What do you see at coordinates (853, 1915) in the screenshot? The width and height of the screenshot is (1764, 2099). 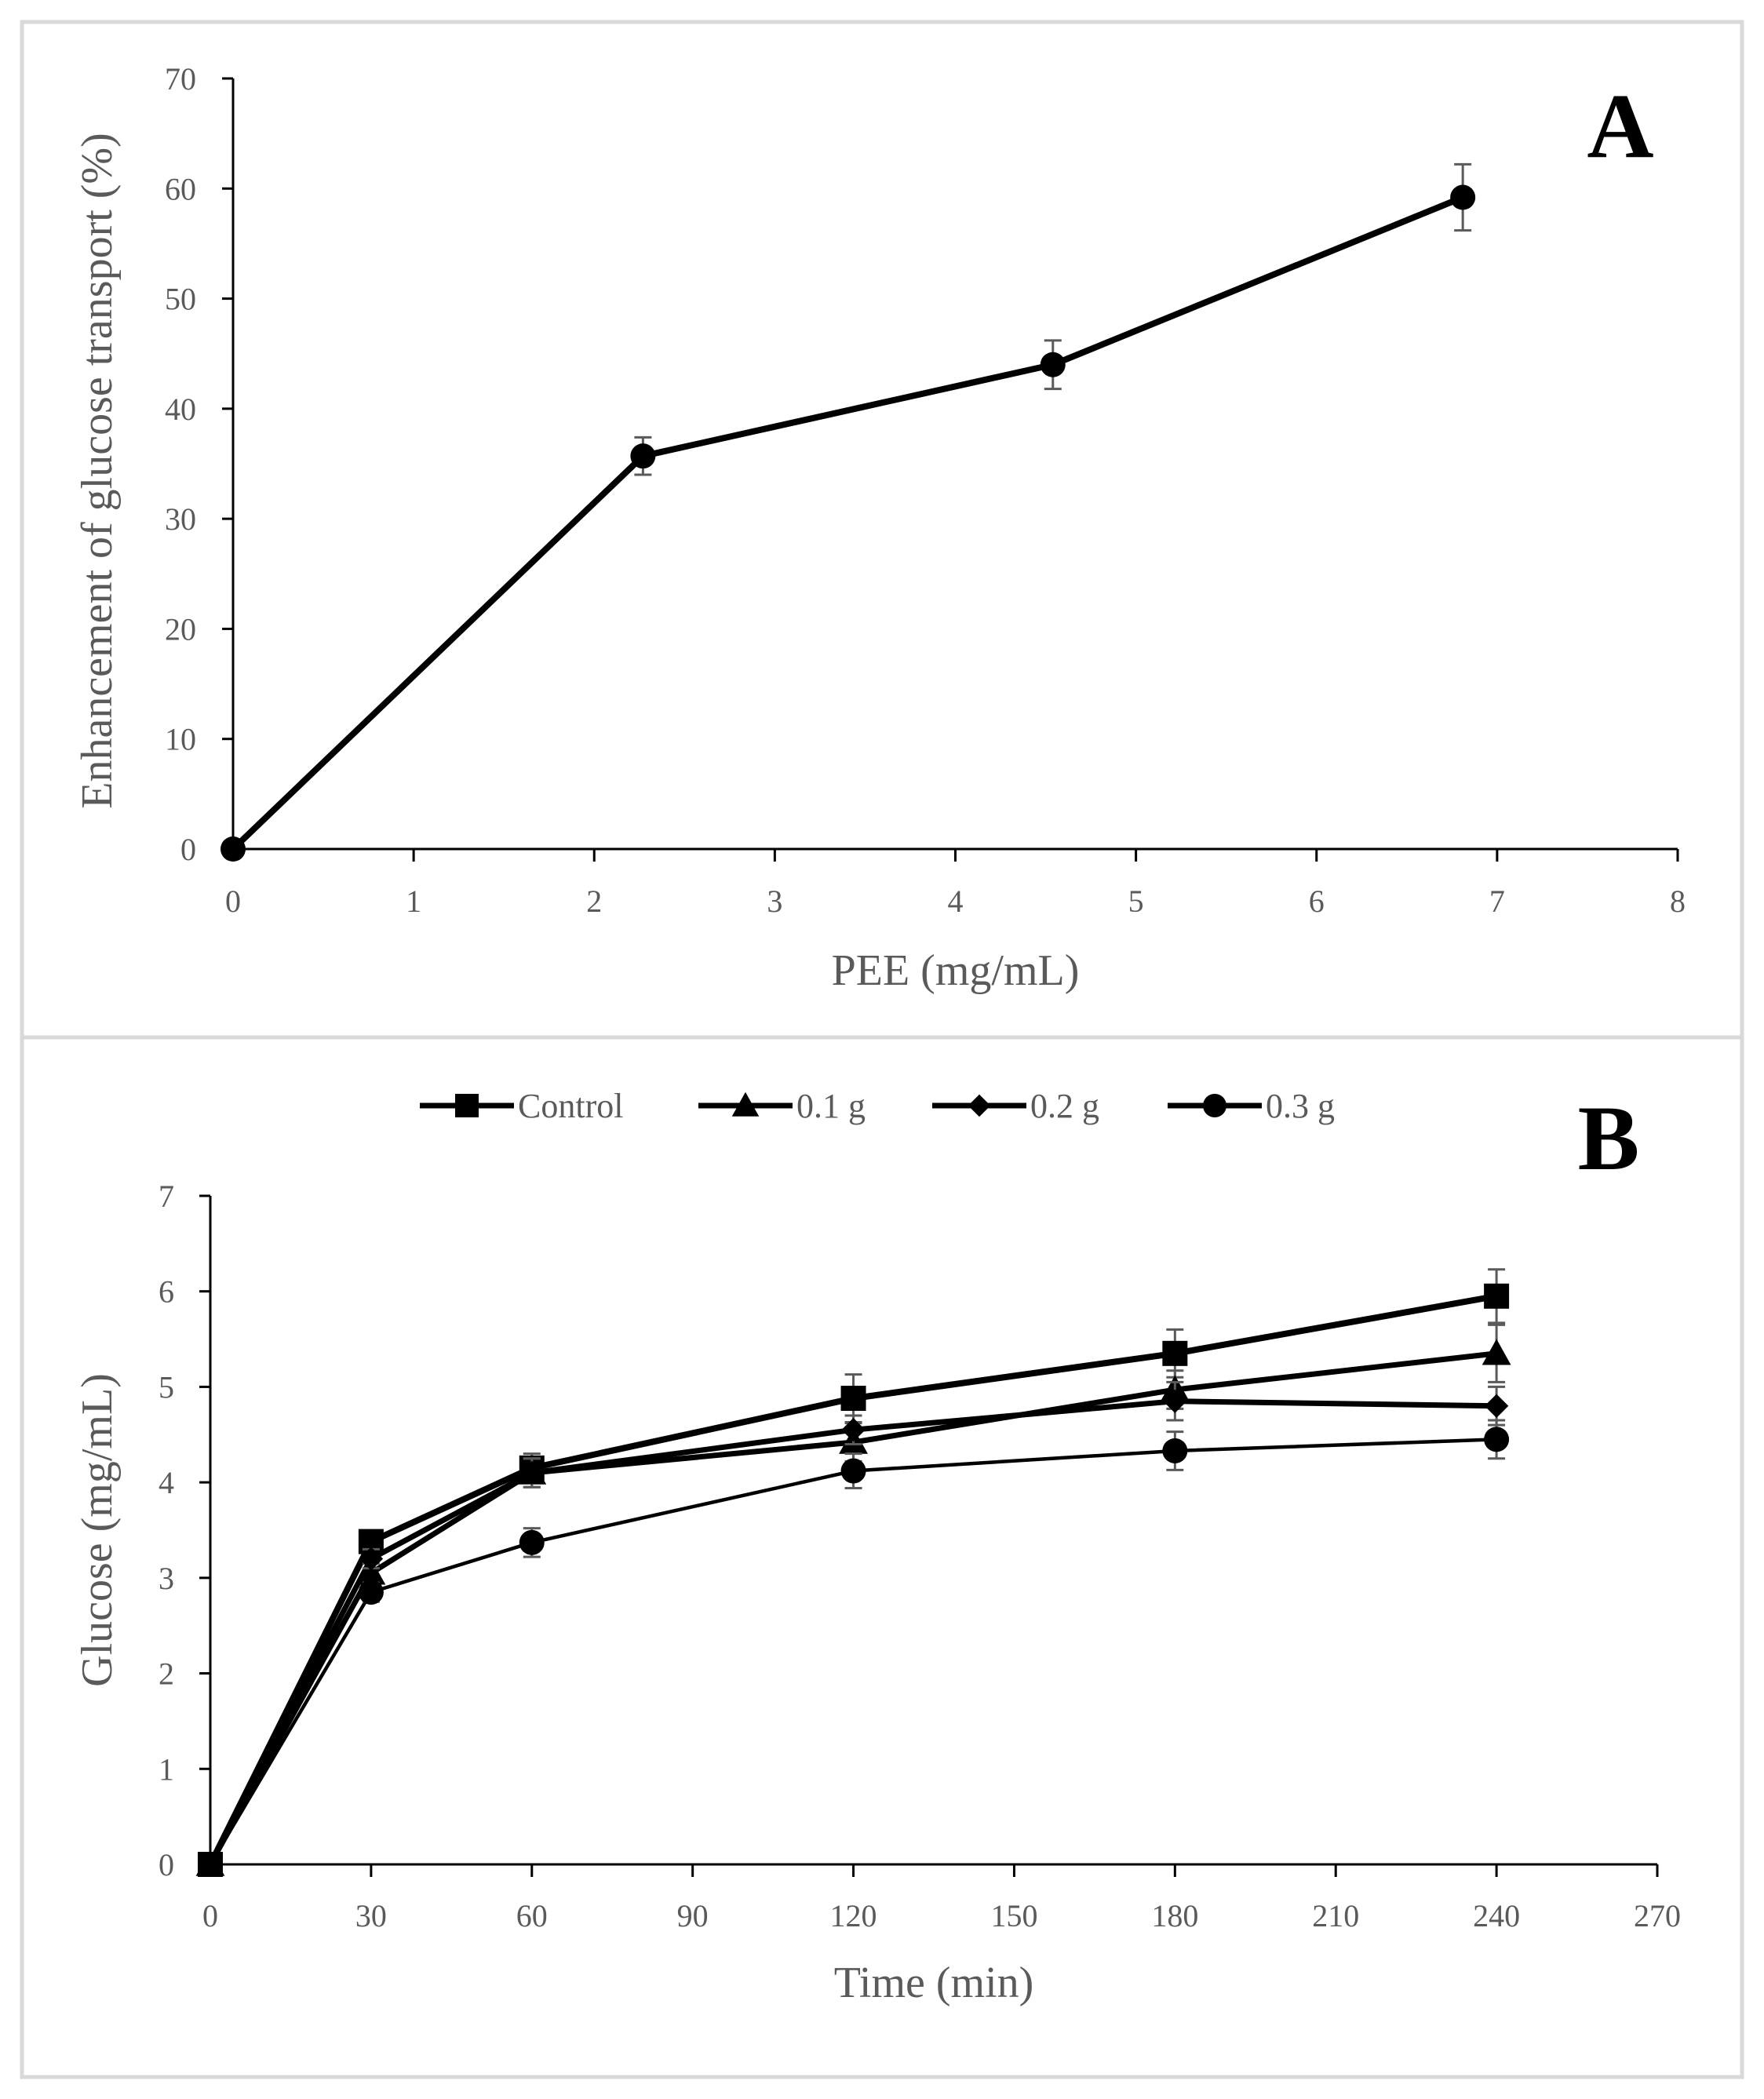 I see `x-tick-label: 120` at bounding box center [853, 1915].